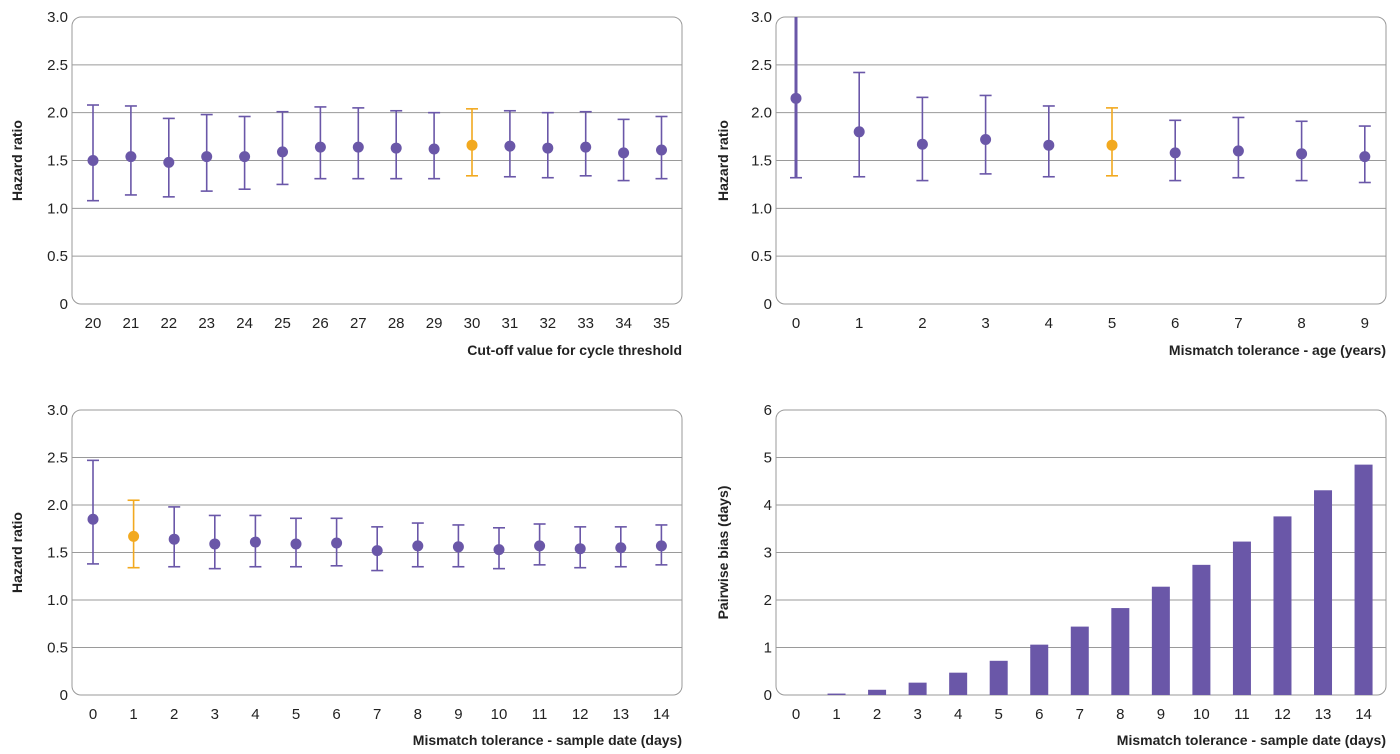 The width and height of the screenshot is (1400, 754). I want to click on x-tick-label: 22, so click(168, 323).